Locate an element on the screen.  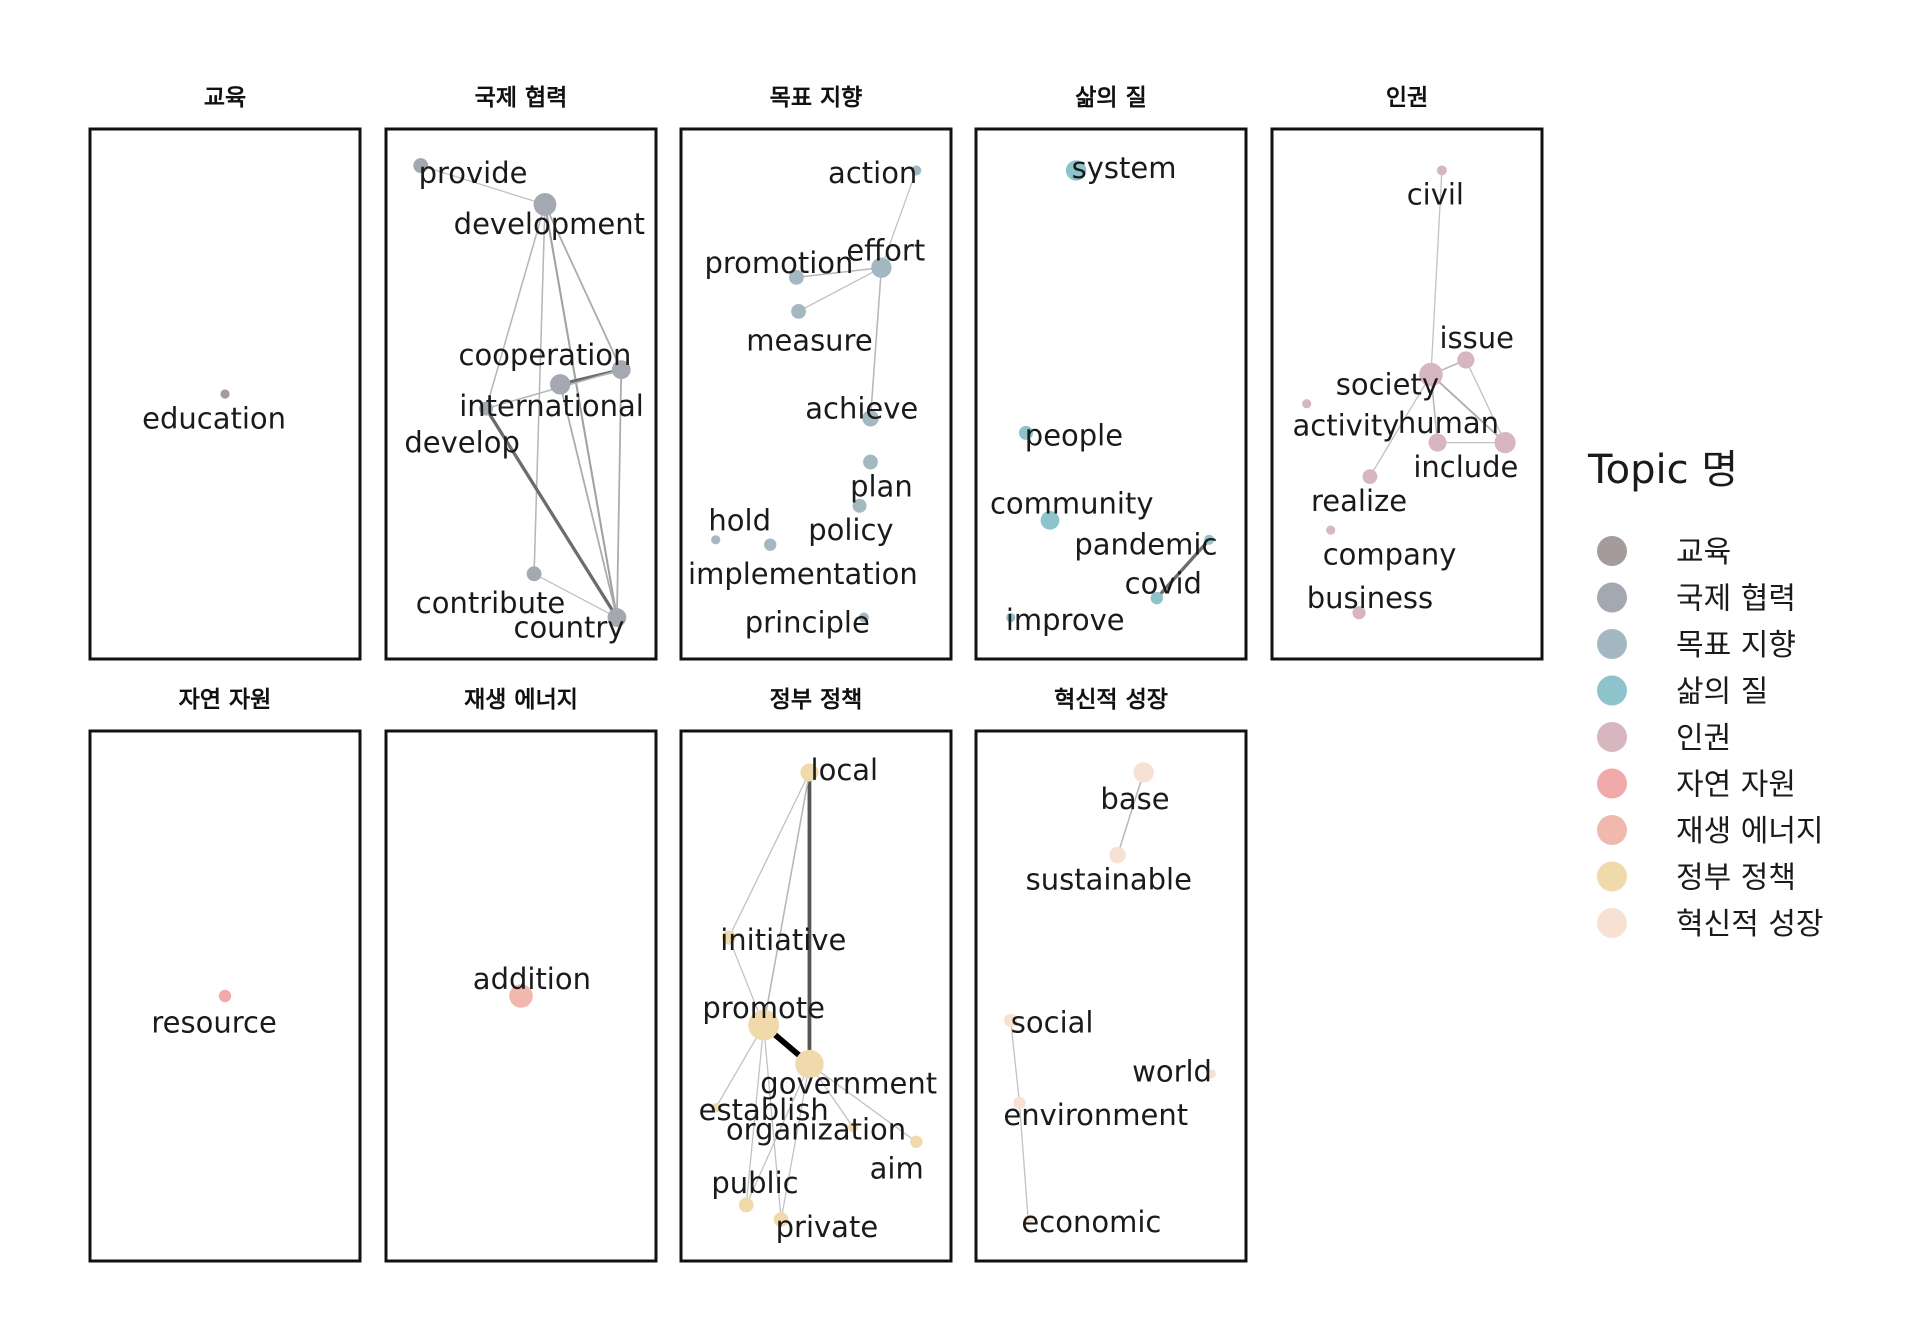
edge-develop-country is located at coordinates (551, 513).